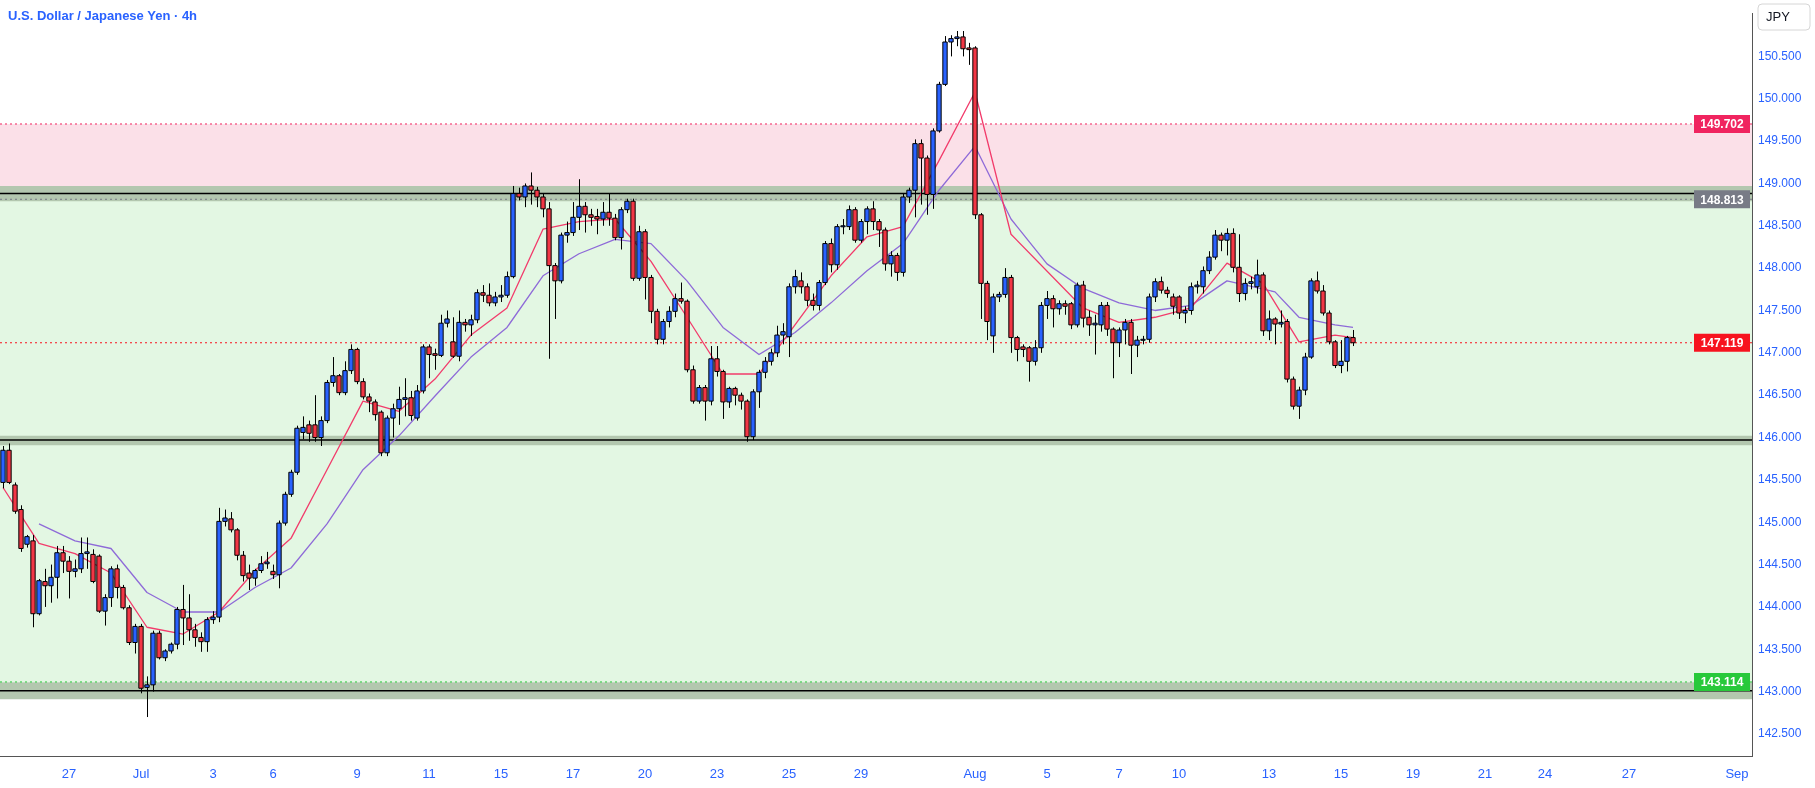 This screenshot has width=1815, height=788. Describe the element at coordinates (573, 774) in the screenshot. I see `x-tick-label: 17` at that location.